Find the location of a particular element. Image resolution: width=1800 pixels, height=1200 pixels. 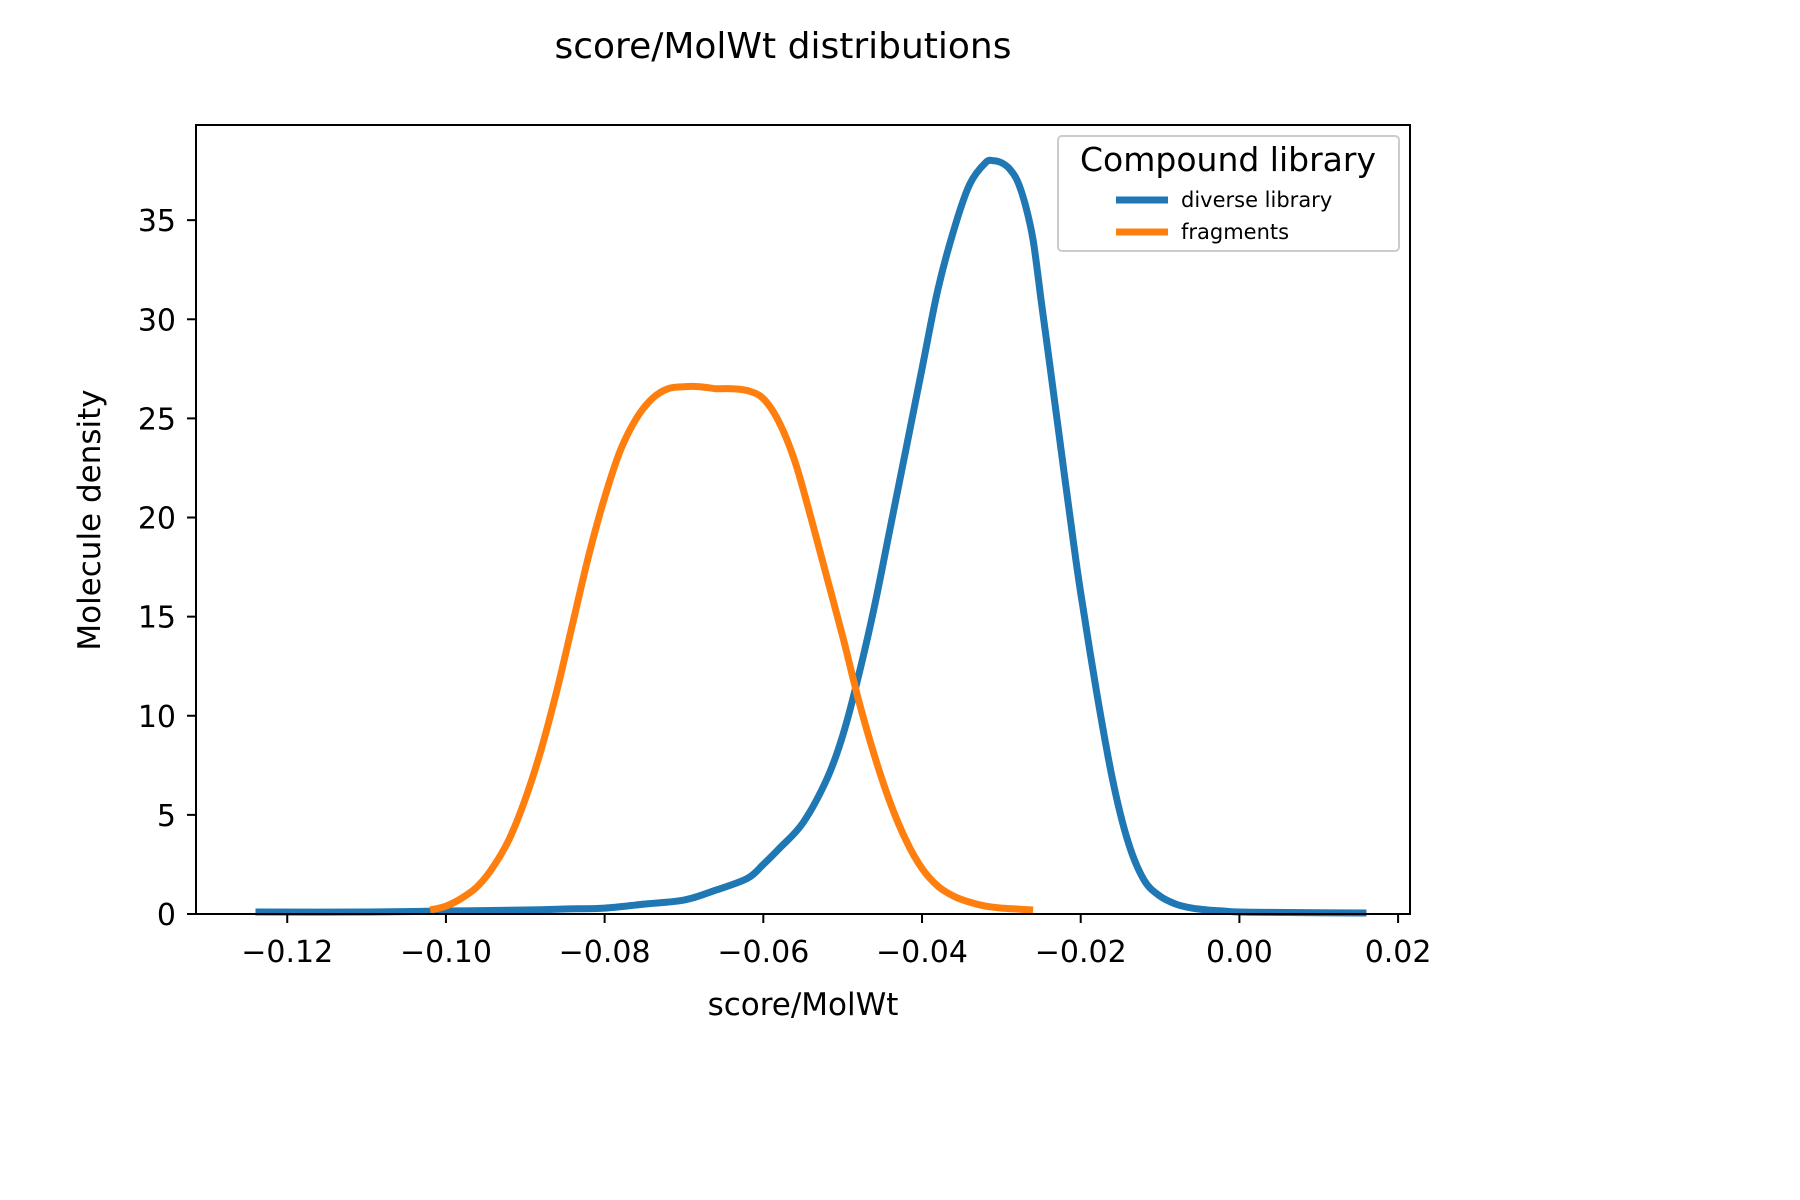

x-axis-label: score/MolWt is located at coordinates (803, 1005).